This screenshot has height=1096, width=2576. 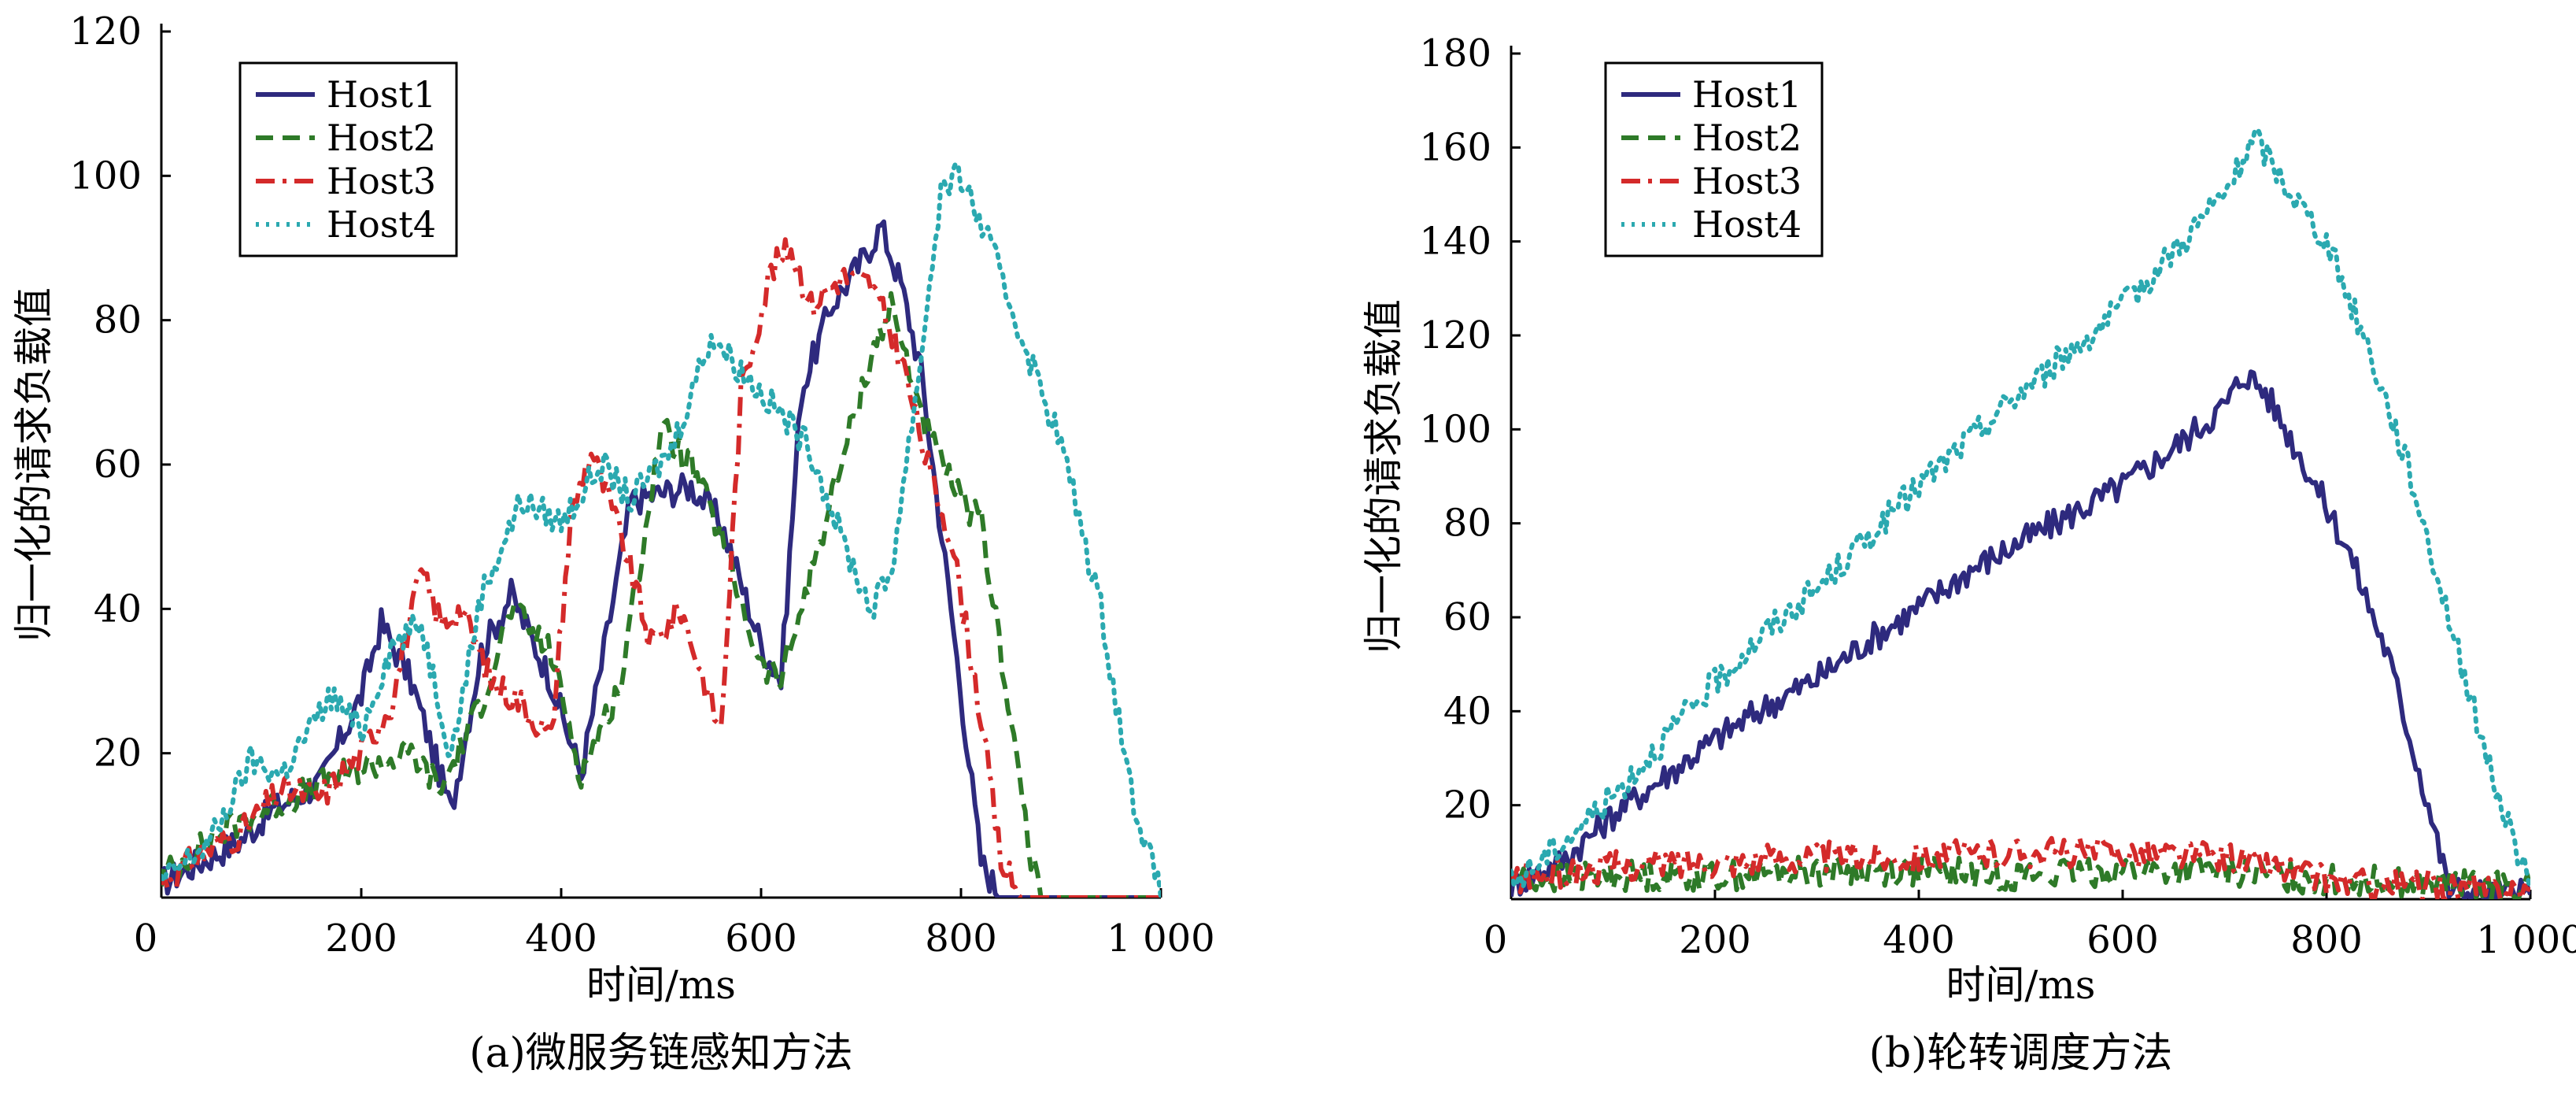 I want to click on chart-caption: (a)微服务链感知方法, so click(x=661, y=1053).